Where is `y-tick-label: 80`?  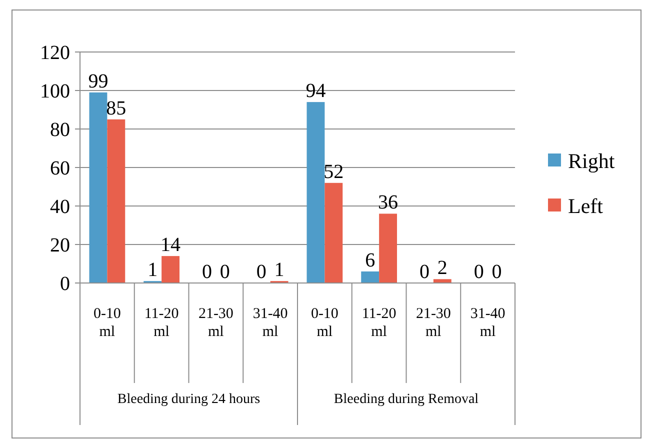 y-tick-label: 80 is located at coordinates (60, 130).